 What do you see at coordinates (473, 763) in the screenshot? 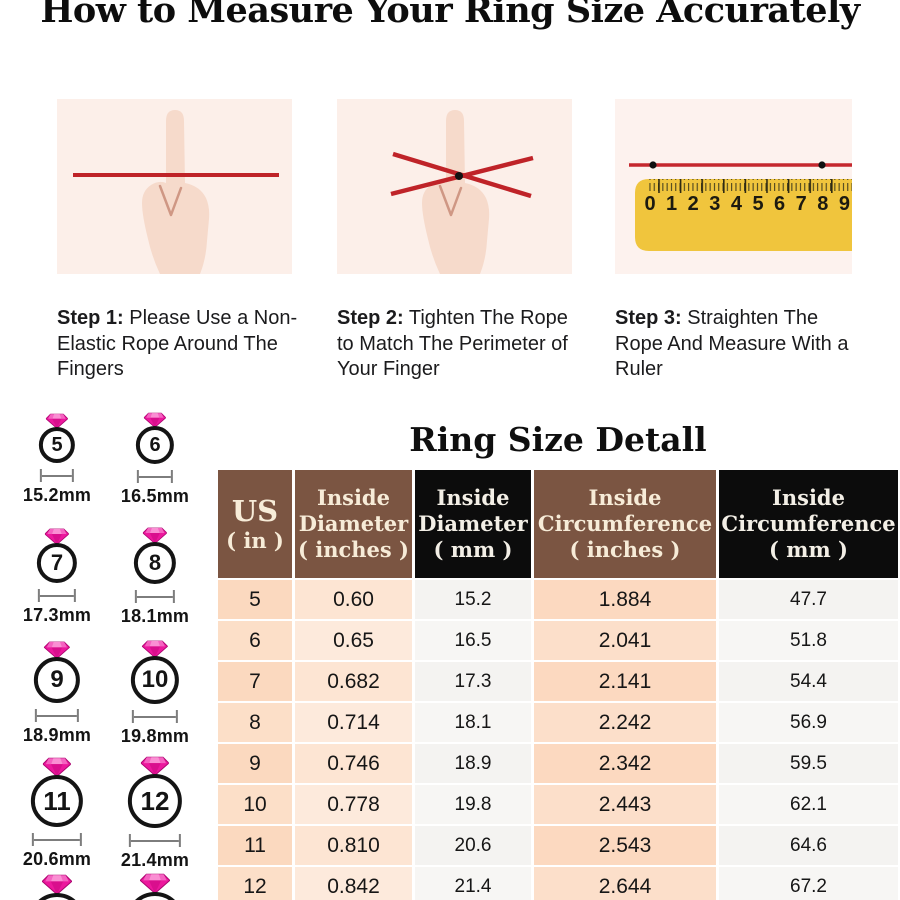
I see `table-cell: 18.9` at bounding box center [473, 763].